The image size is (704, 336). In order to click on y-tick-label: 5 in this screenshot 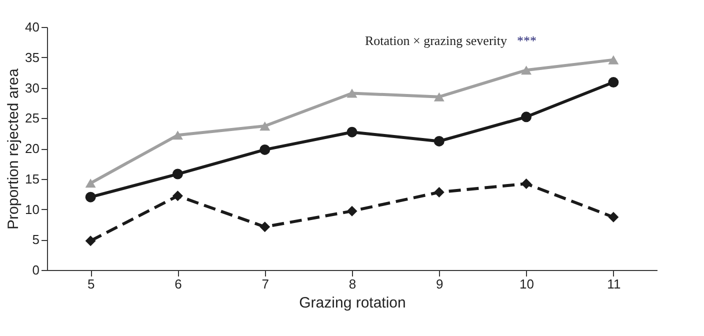, I will do `click(36, 240)`.